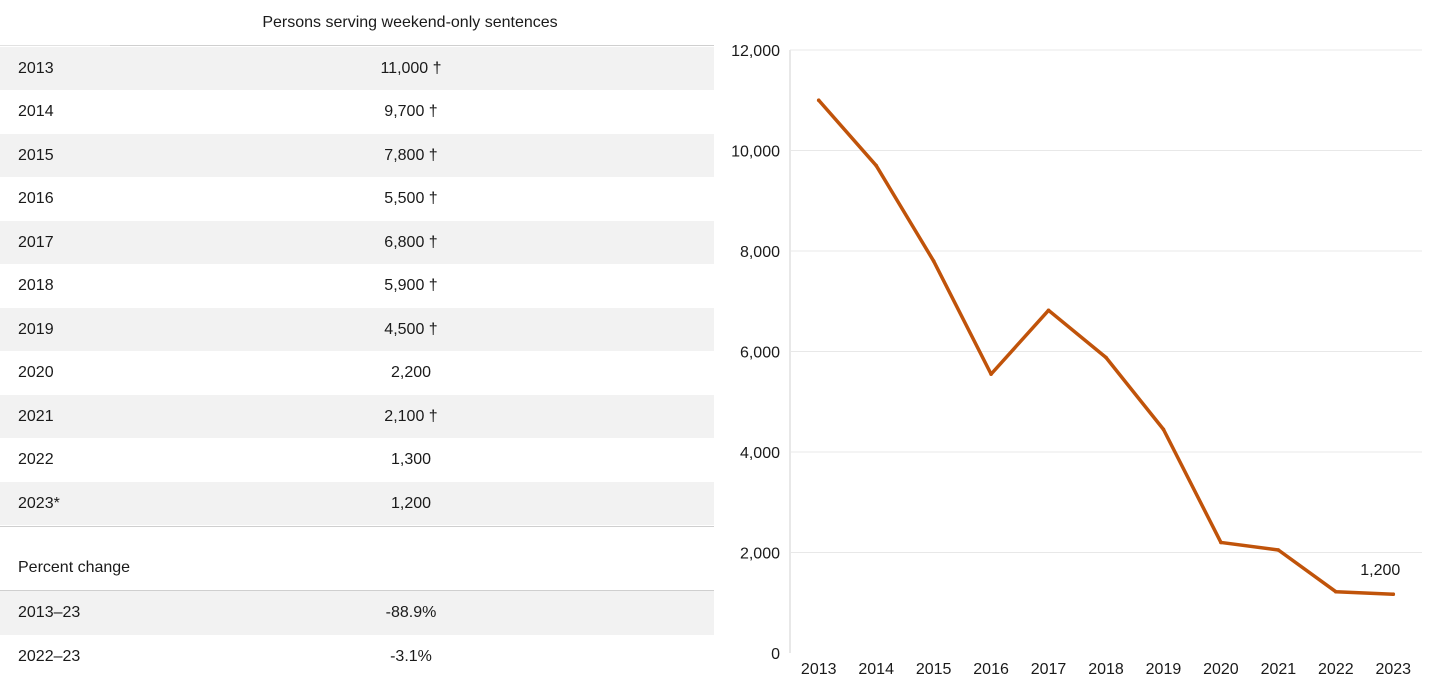  I want to click on table-row: 2022 1,300, so click(357, 460).